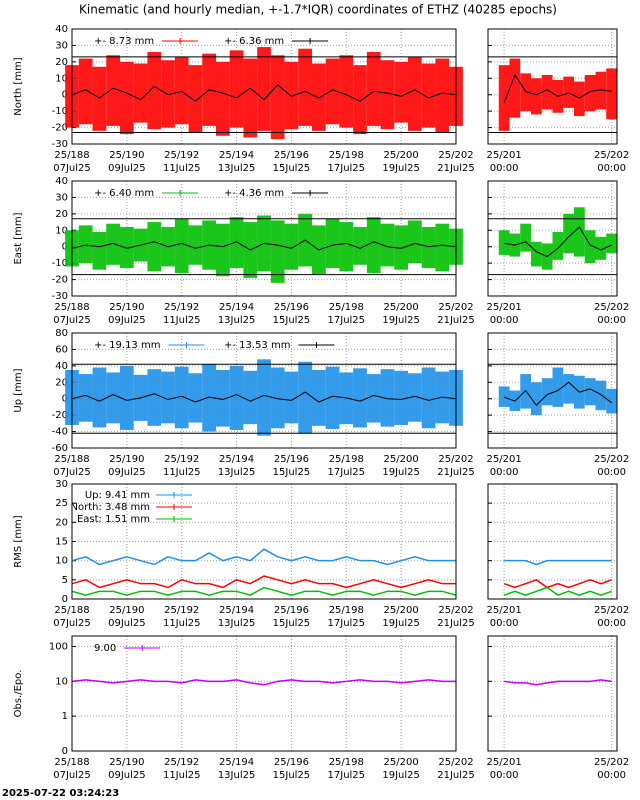 This screenshot has height=800, width=640. What do you see at coordinates (60, 793) in the screenshot?
I see `timestamp: 2025-07-22 03:24:23` at bounding box center [60, 793].